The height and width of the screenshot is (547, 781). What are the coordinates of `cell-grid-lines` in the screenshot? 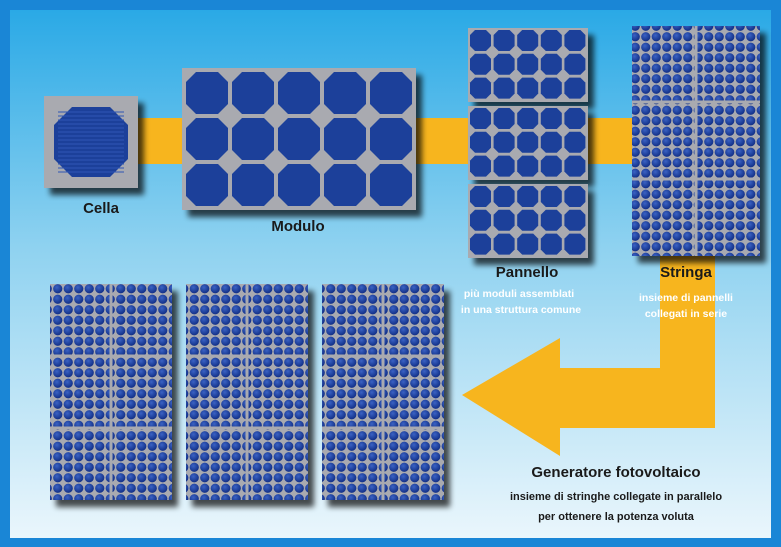 It's located at (91, 142).